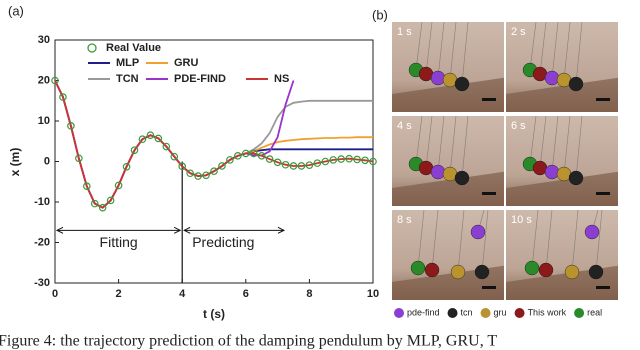 This screenshot has height=350, width=640. Describe the element at coordinates (404, 126) in the screenshot. I see `frame-time: 4 s` at that location.